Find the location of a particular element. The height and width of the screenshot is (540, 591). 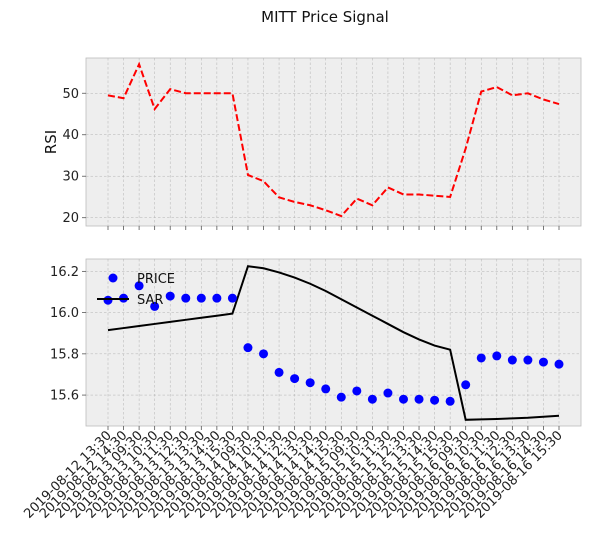

legend-price-marker is located at coordinates (113, 278).